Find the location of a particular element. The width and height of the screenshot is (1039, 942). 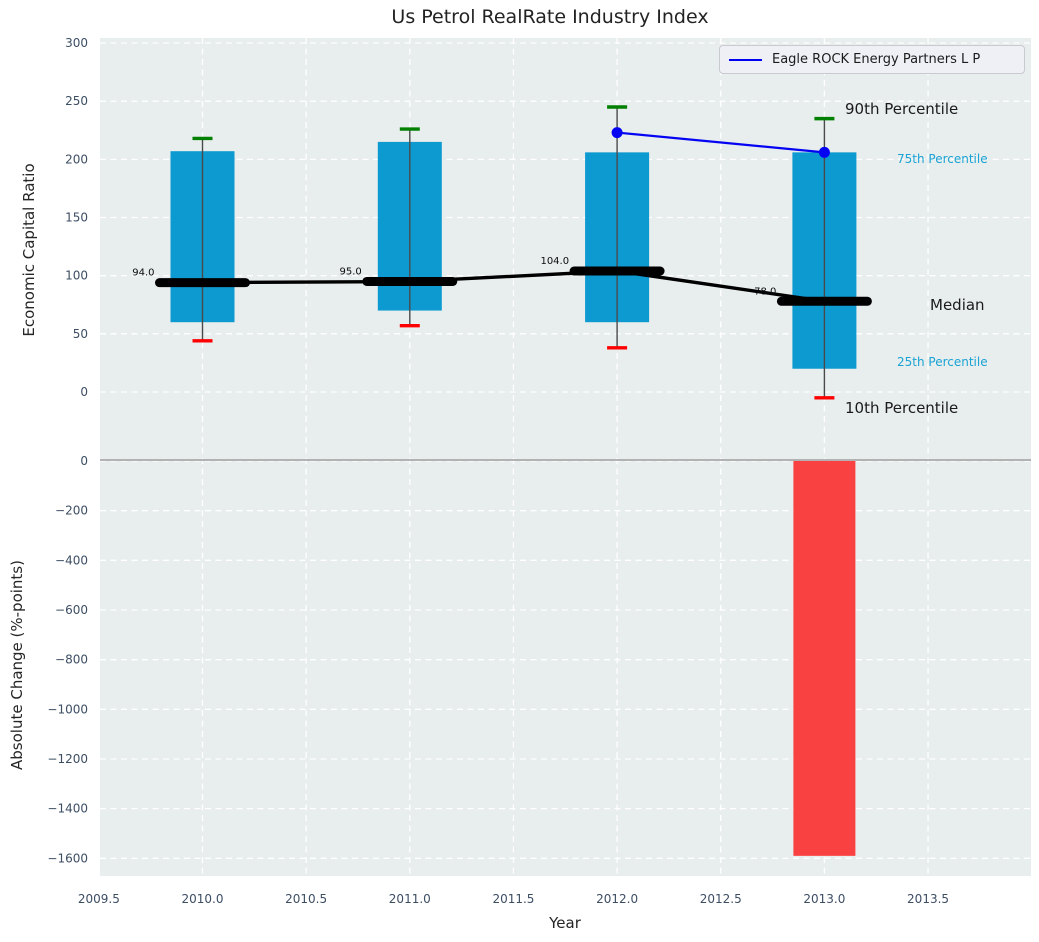

top-y-axis-label: Economic Capital Ratio is located at coordinates (29, 249).